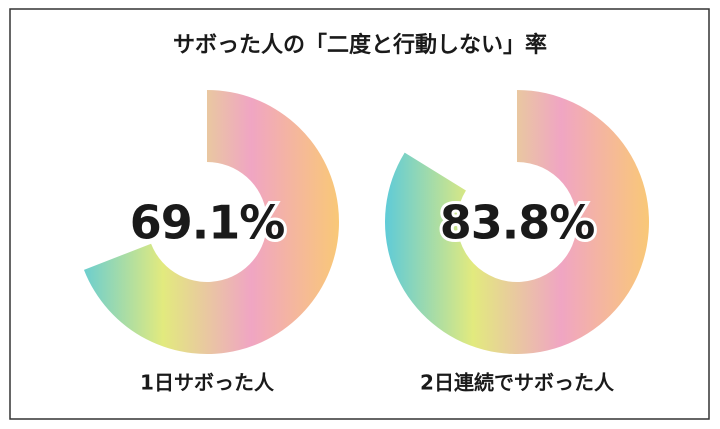 The width and height of the screenshot is (720, 429). What do you see at coordinates (517, 383) in the screenshot?
I see `caption: 2日連続でサボった人` at bounding box center [517, 383].